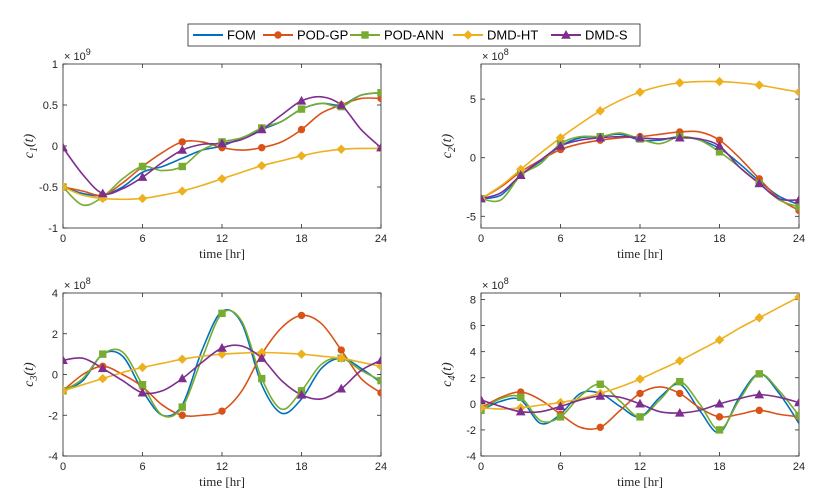 The height and width of the screenshot is (501, 830). I want to click on y-tick-label: -0.5, so click(48, 188).